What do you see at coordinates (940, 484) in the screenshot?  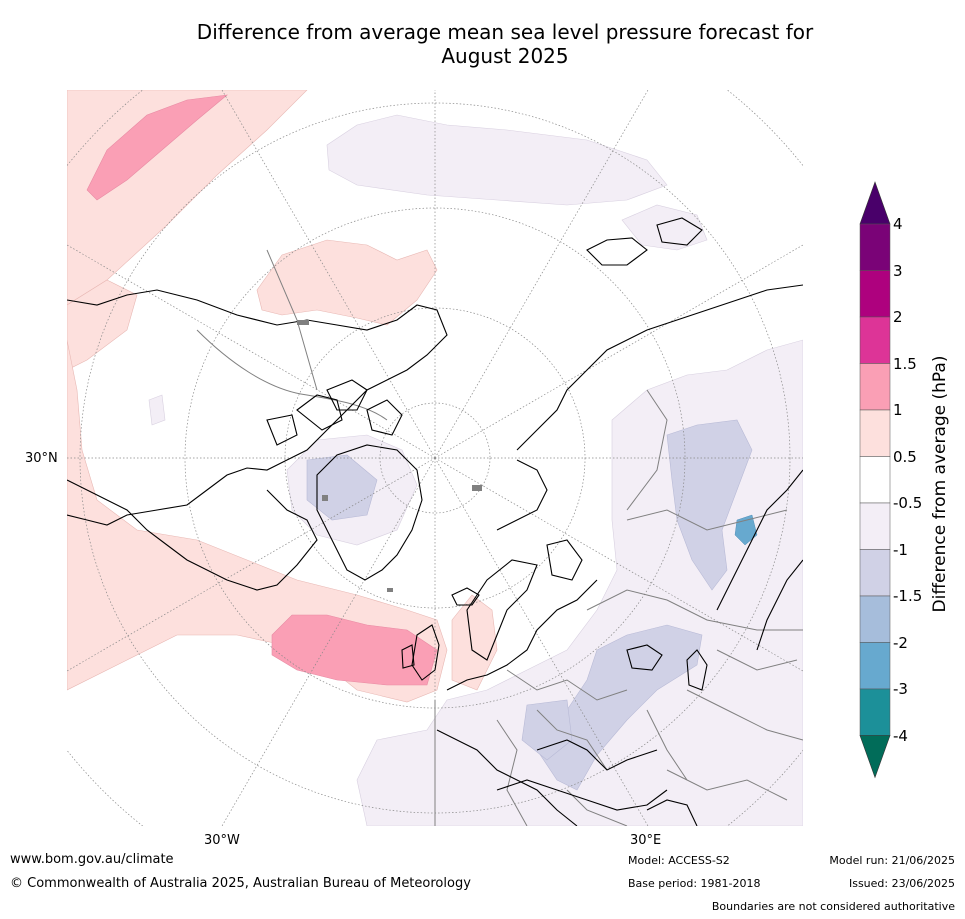 I see `colorbar-title: Difference from average (hPa)` at bounding box center [940, 484].